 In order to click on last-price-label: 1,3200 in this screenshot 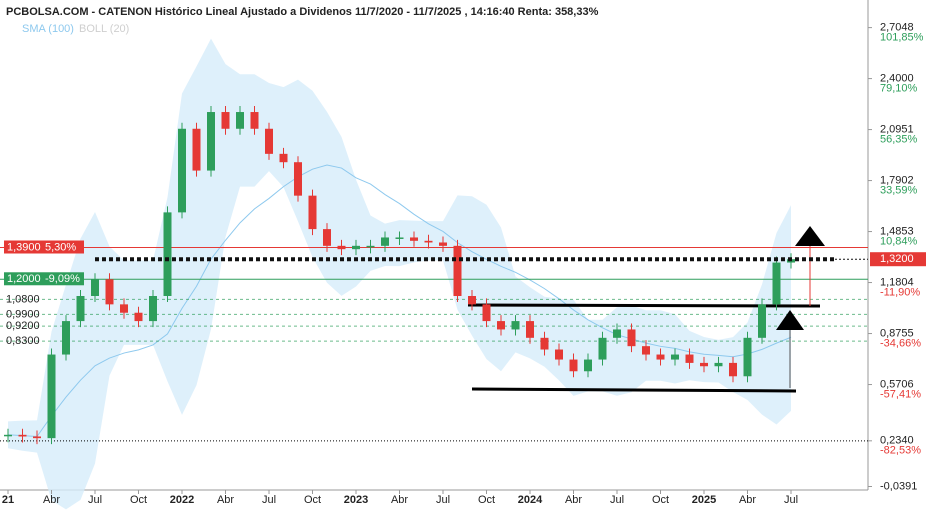, I will do `click(897, 259)`.